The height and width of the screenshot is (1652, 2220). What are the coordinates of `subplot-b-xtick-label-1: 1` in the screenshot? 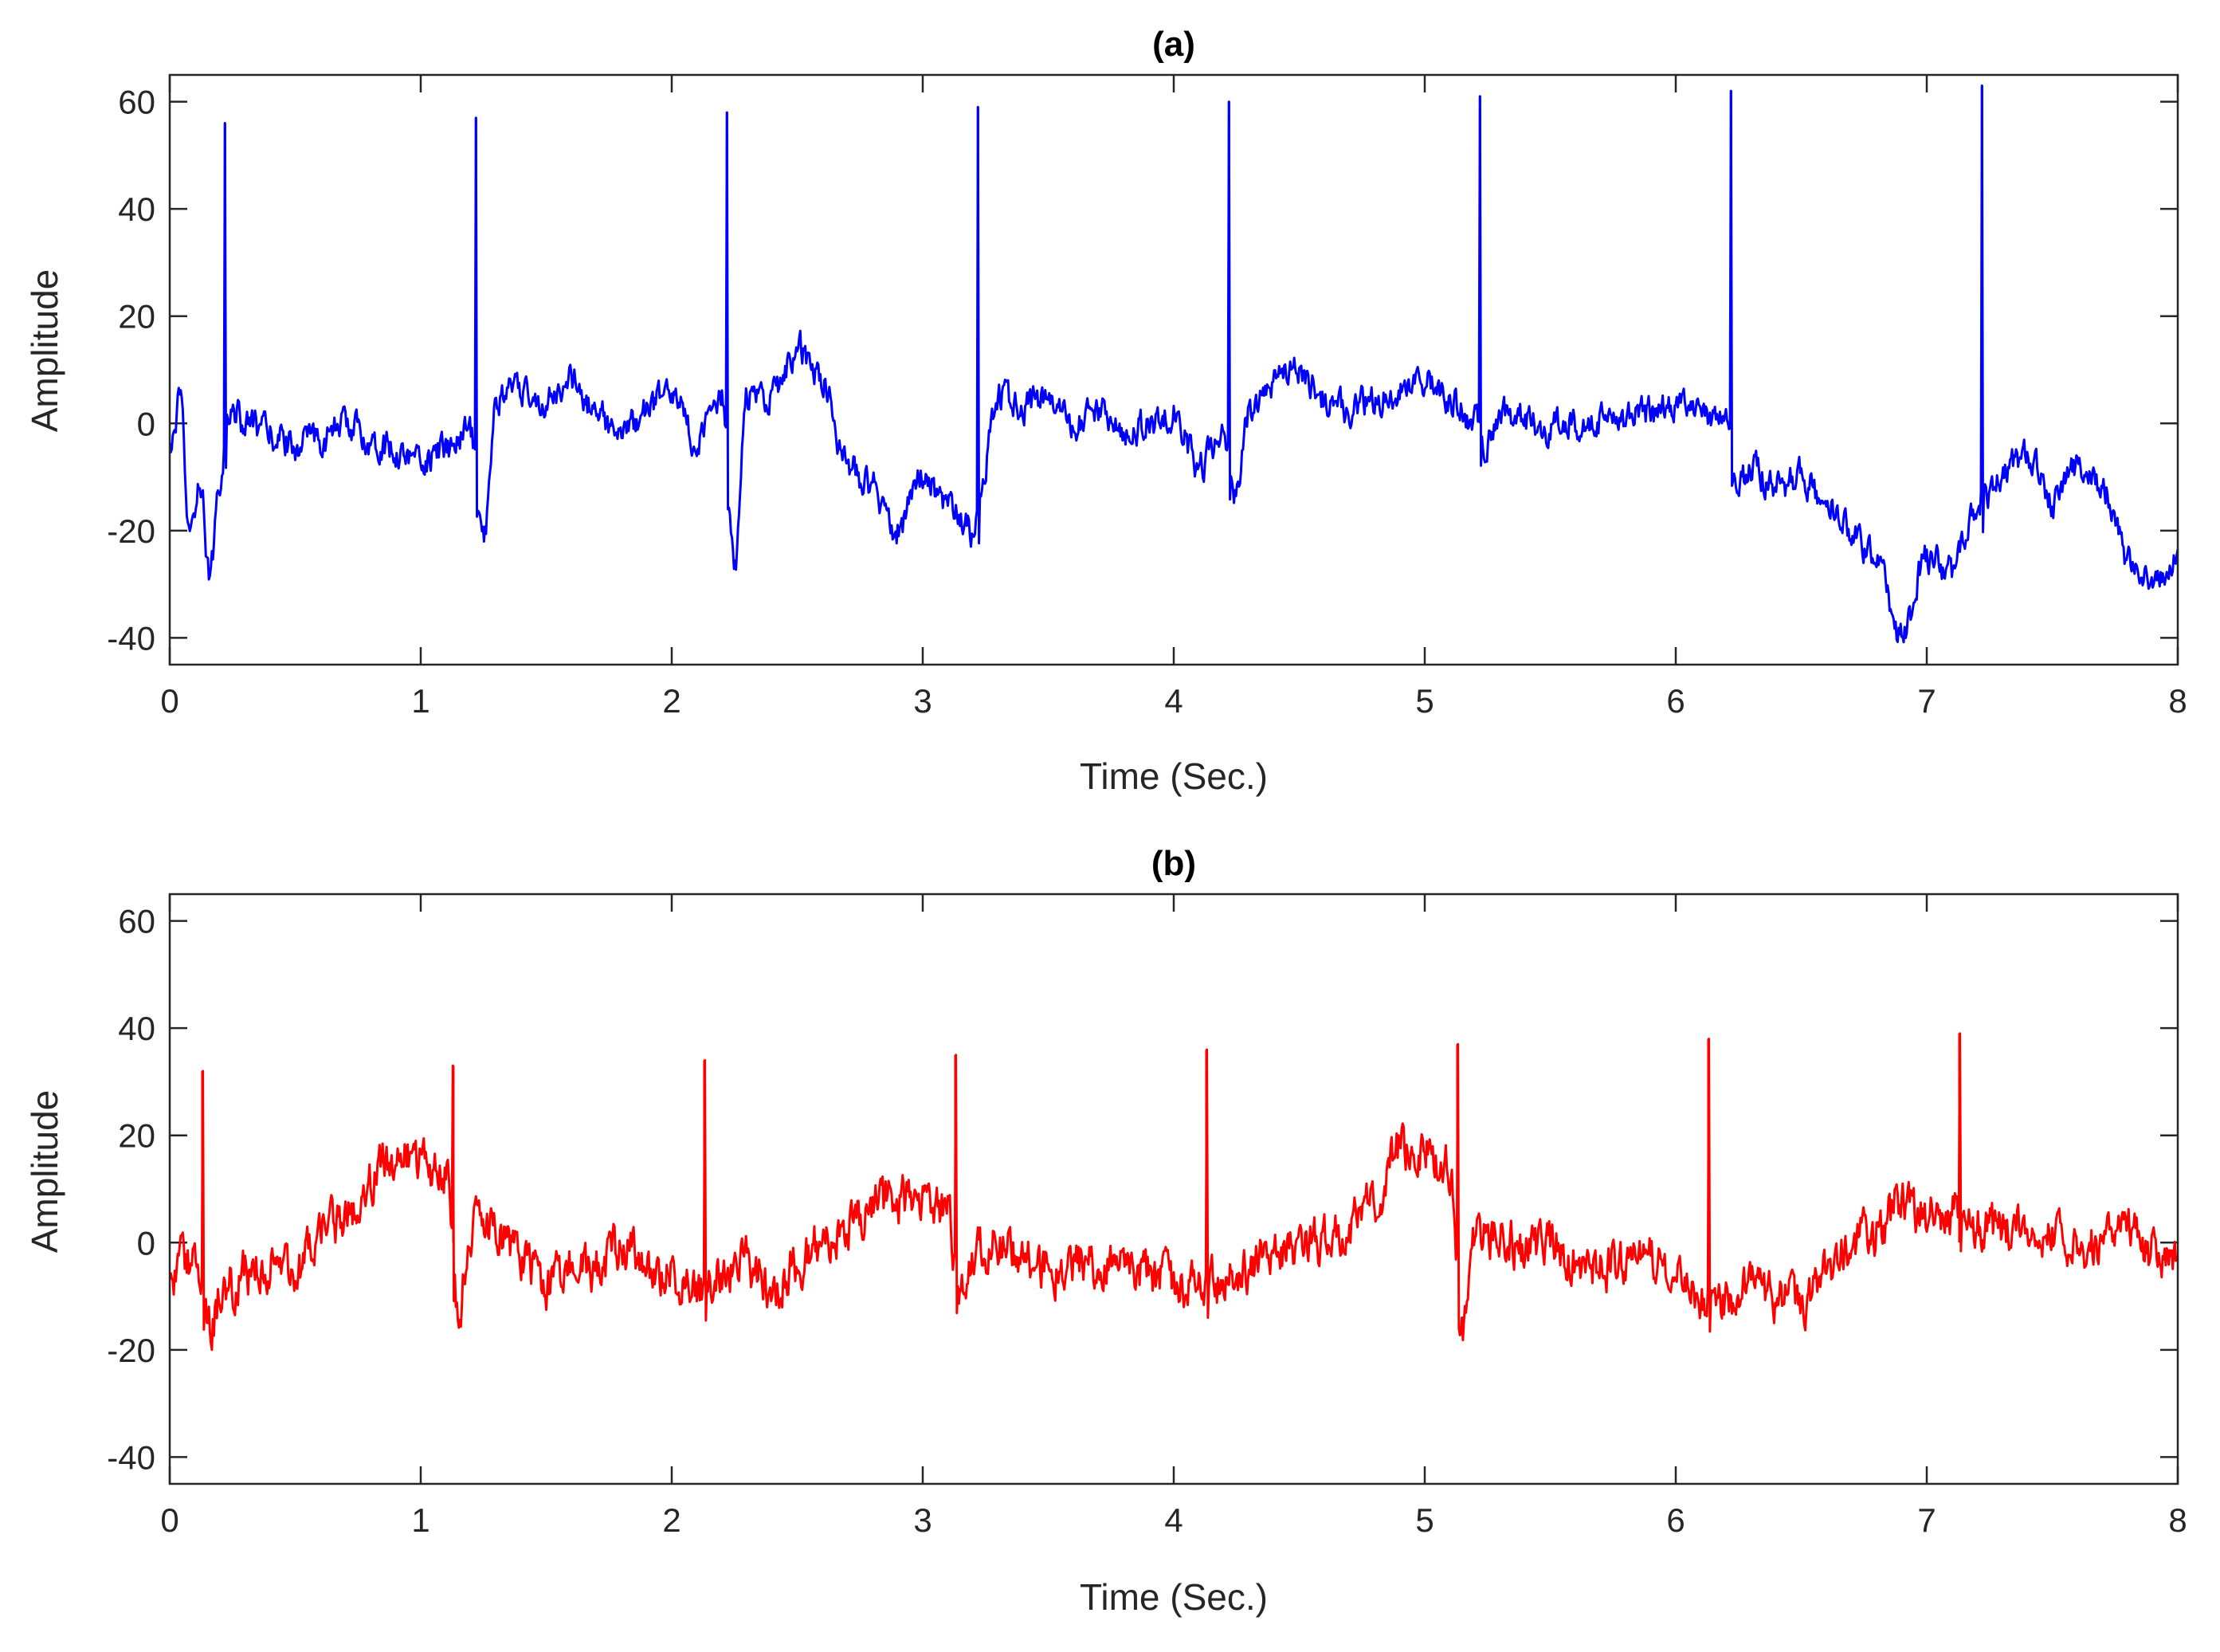 It's located at (420, 1520).